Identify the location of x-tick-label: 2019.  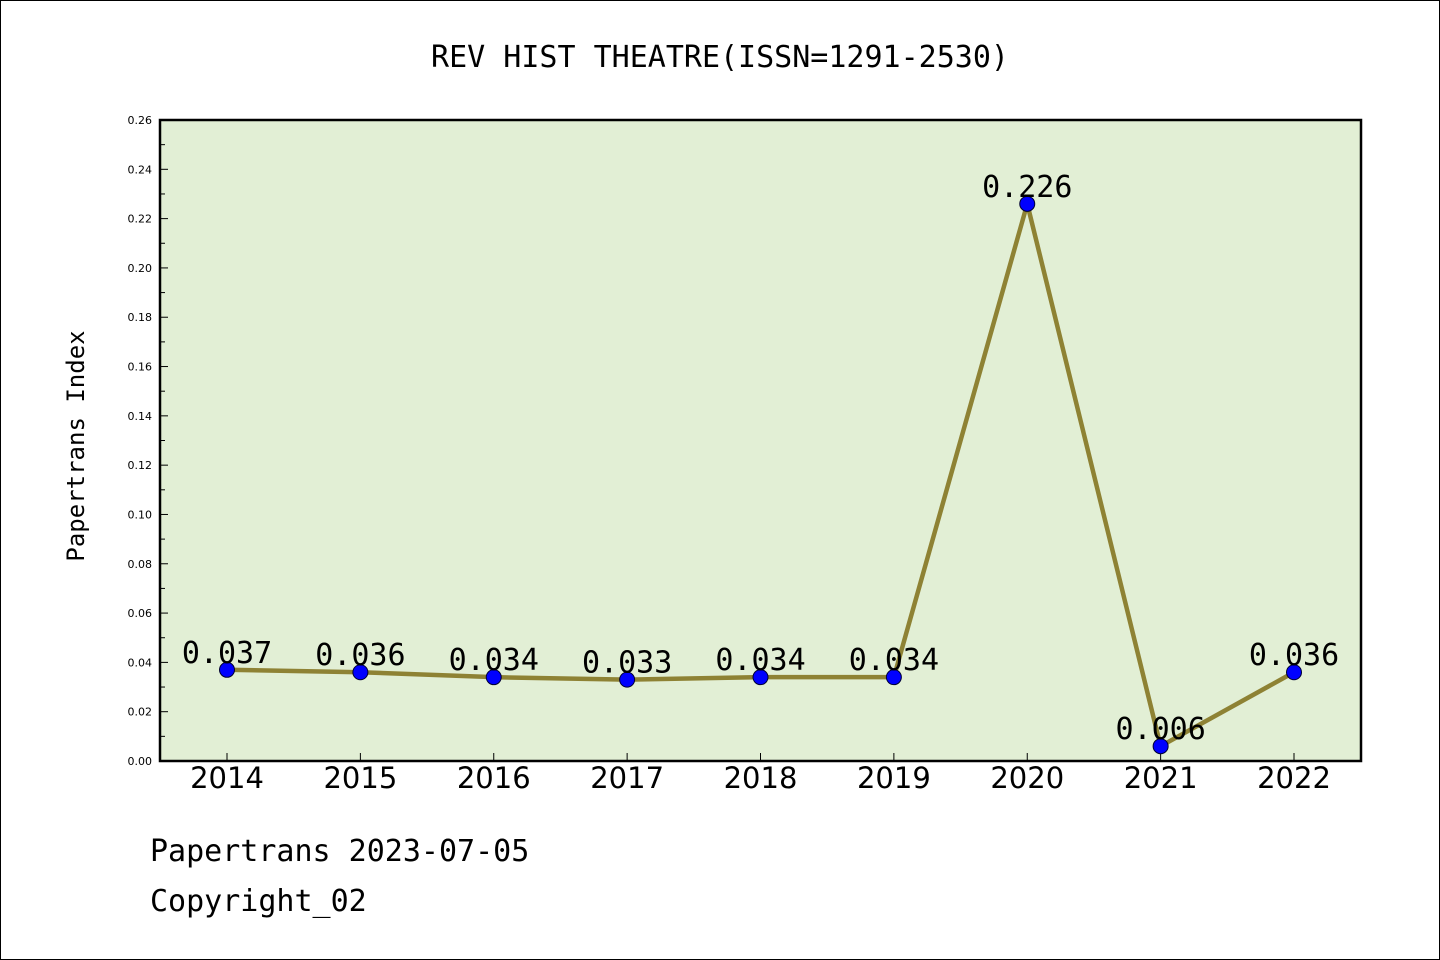
(894, 778).